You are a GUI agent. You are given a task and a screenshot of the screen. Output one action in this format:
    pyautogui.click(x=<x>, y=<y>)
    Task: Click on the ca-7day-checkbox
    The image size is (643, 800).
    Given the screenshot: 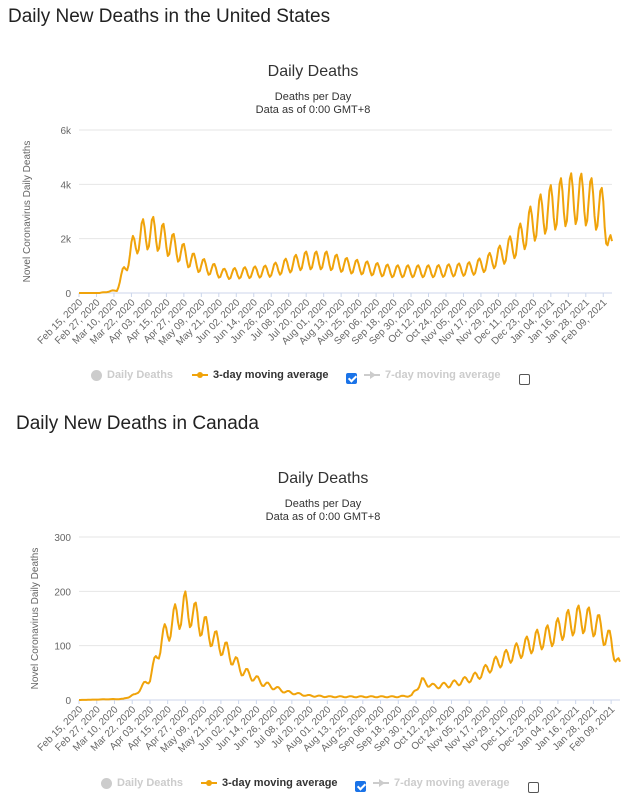 What is the action you would take?
    pyautogui.click(x=533, y=787)
    